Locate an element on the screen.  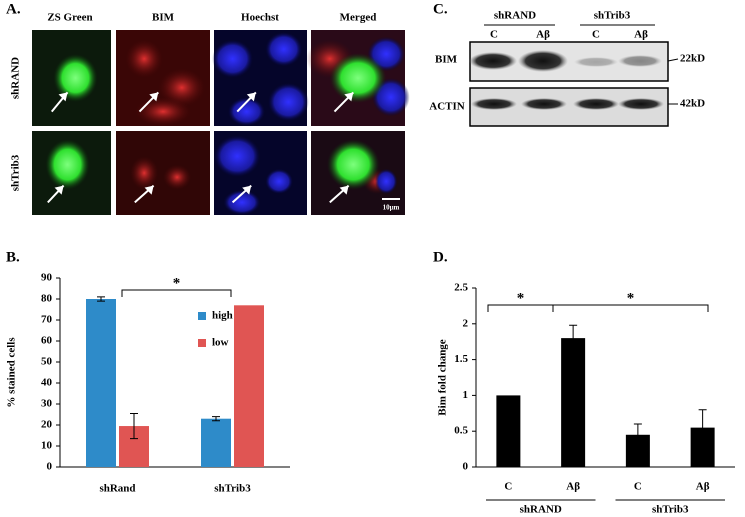
y-axis-label: Bim fold change is located at coordinates (443, 377).